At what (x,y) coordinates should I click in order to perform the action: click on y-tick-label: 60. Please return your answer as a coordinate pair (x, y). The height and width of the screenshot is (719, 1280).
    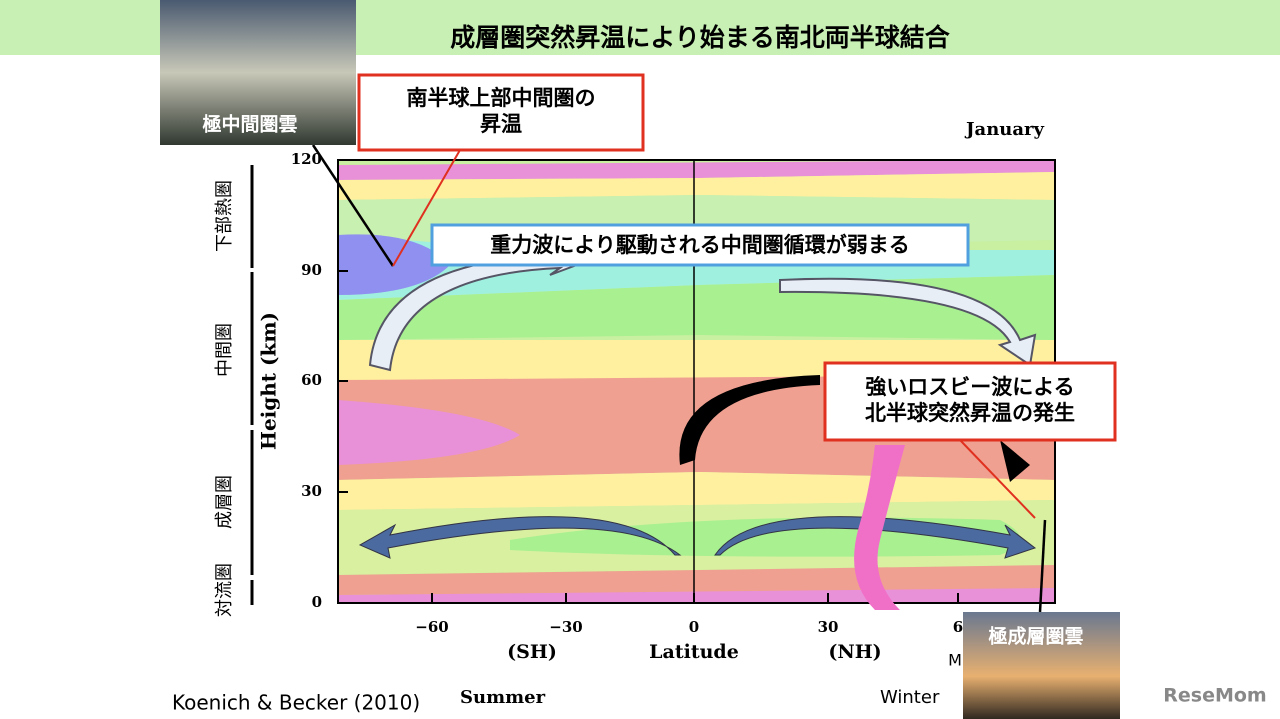
    Looking at the image, I should click on (311, 380).